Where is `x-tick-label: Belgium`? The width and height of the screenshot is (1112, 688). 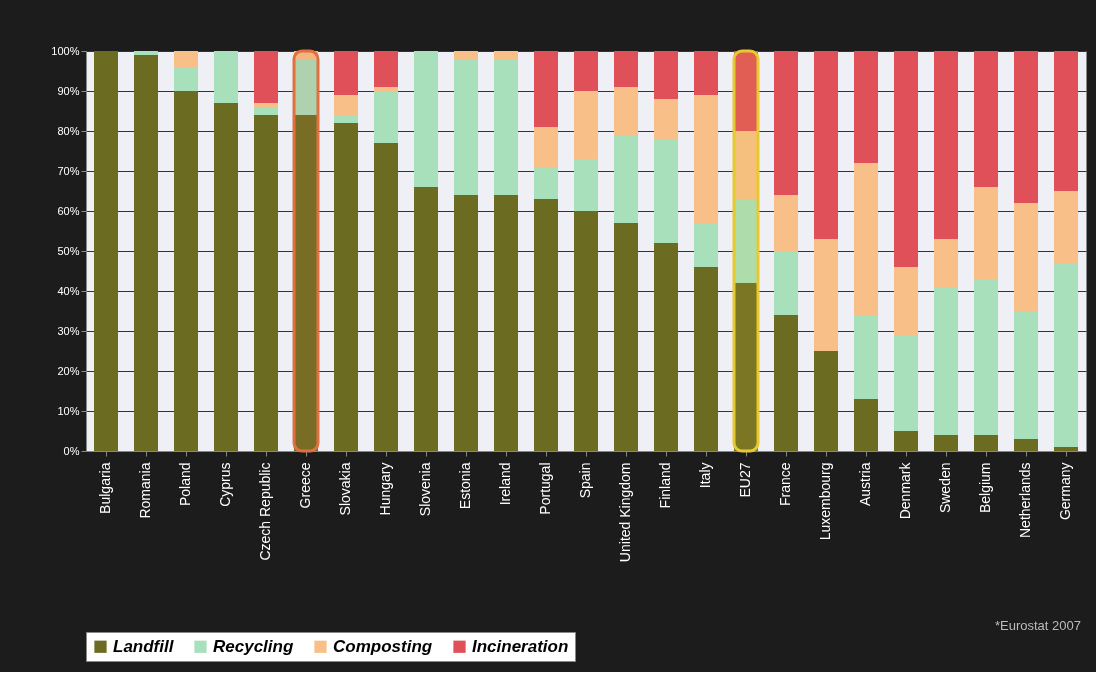
x-tick-label: Belgium is located at coordinates (985, 488).